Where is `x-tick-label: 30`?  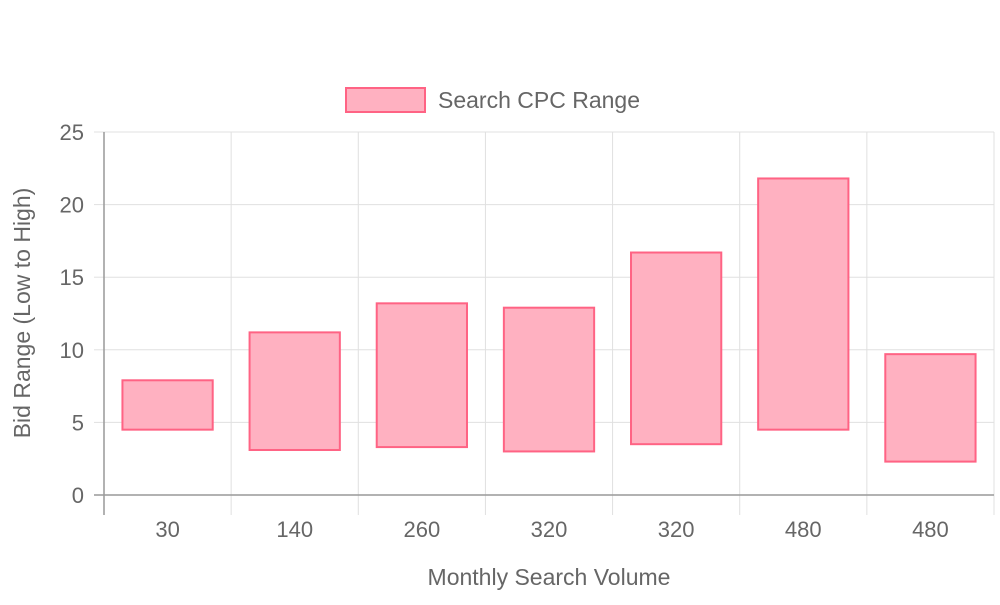 x-tick-label: 30 is located at coordinates (167, 529).